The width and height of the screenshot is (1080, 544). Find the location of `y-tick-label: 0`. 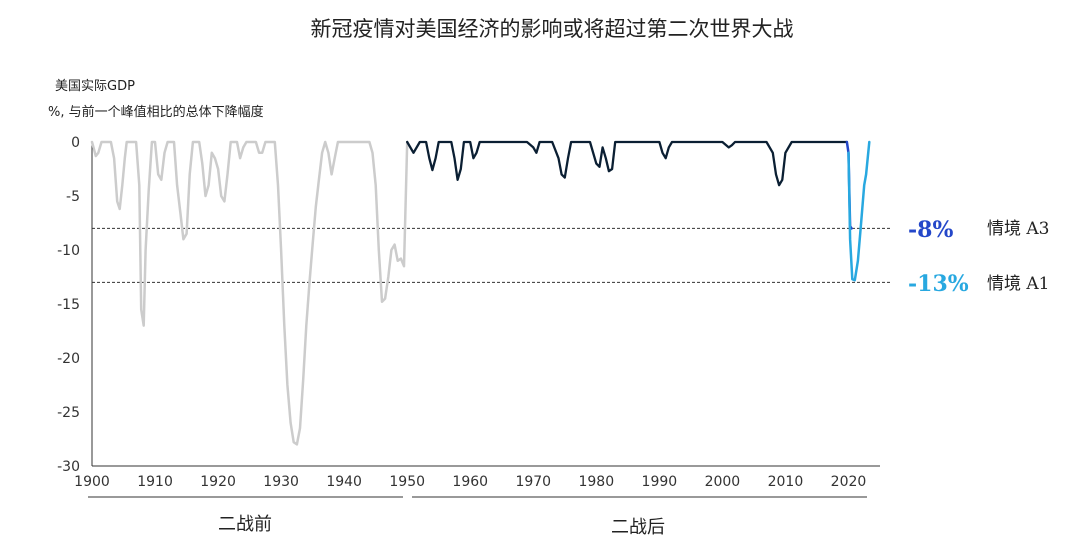

y-tick-label: 0 is located at coordinates (75, 143).